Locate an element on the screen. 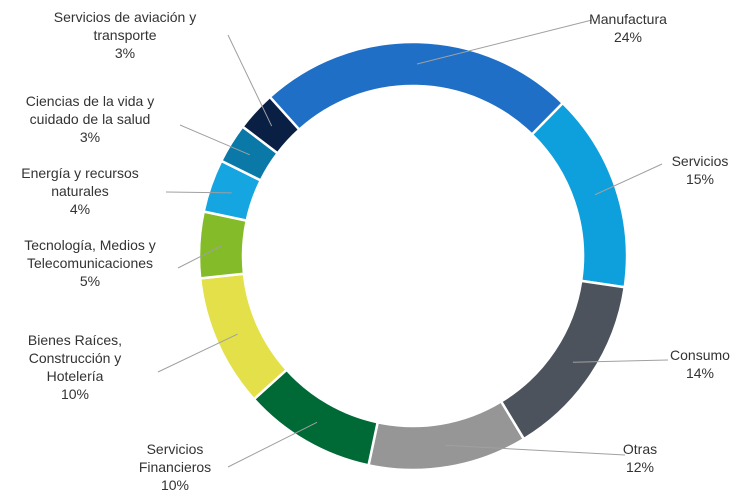 The width and height of the screenshot is (743, 497). segment-label: Energía y recursos naturales 4% is located at coordinates (80, 191).